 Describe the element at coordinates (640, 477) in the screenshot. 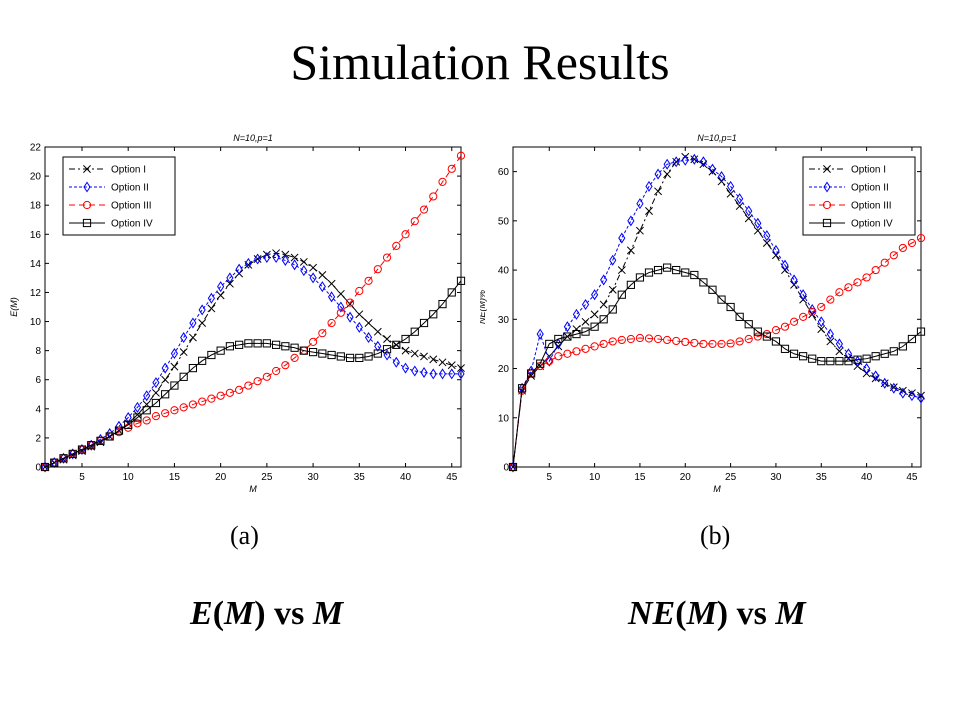

I see `chart-b-xtick-label: 15` at that location.